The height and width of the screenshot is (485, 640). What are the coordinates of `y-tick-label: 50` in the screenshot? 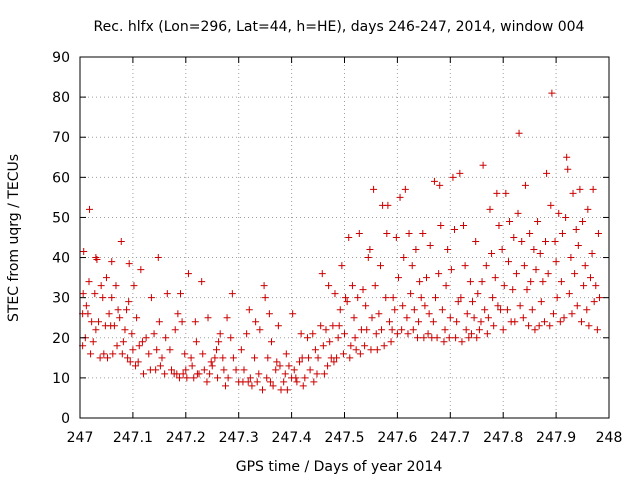 It's located at (61, 218).